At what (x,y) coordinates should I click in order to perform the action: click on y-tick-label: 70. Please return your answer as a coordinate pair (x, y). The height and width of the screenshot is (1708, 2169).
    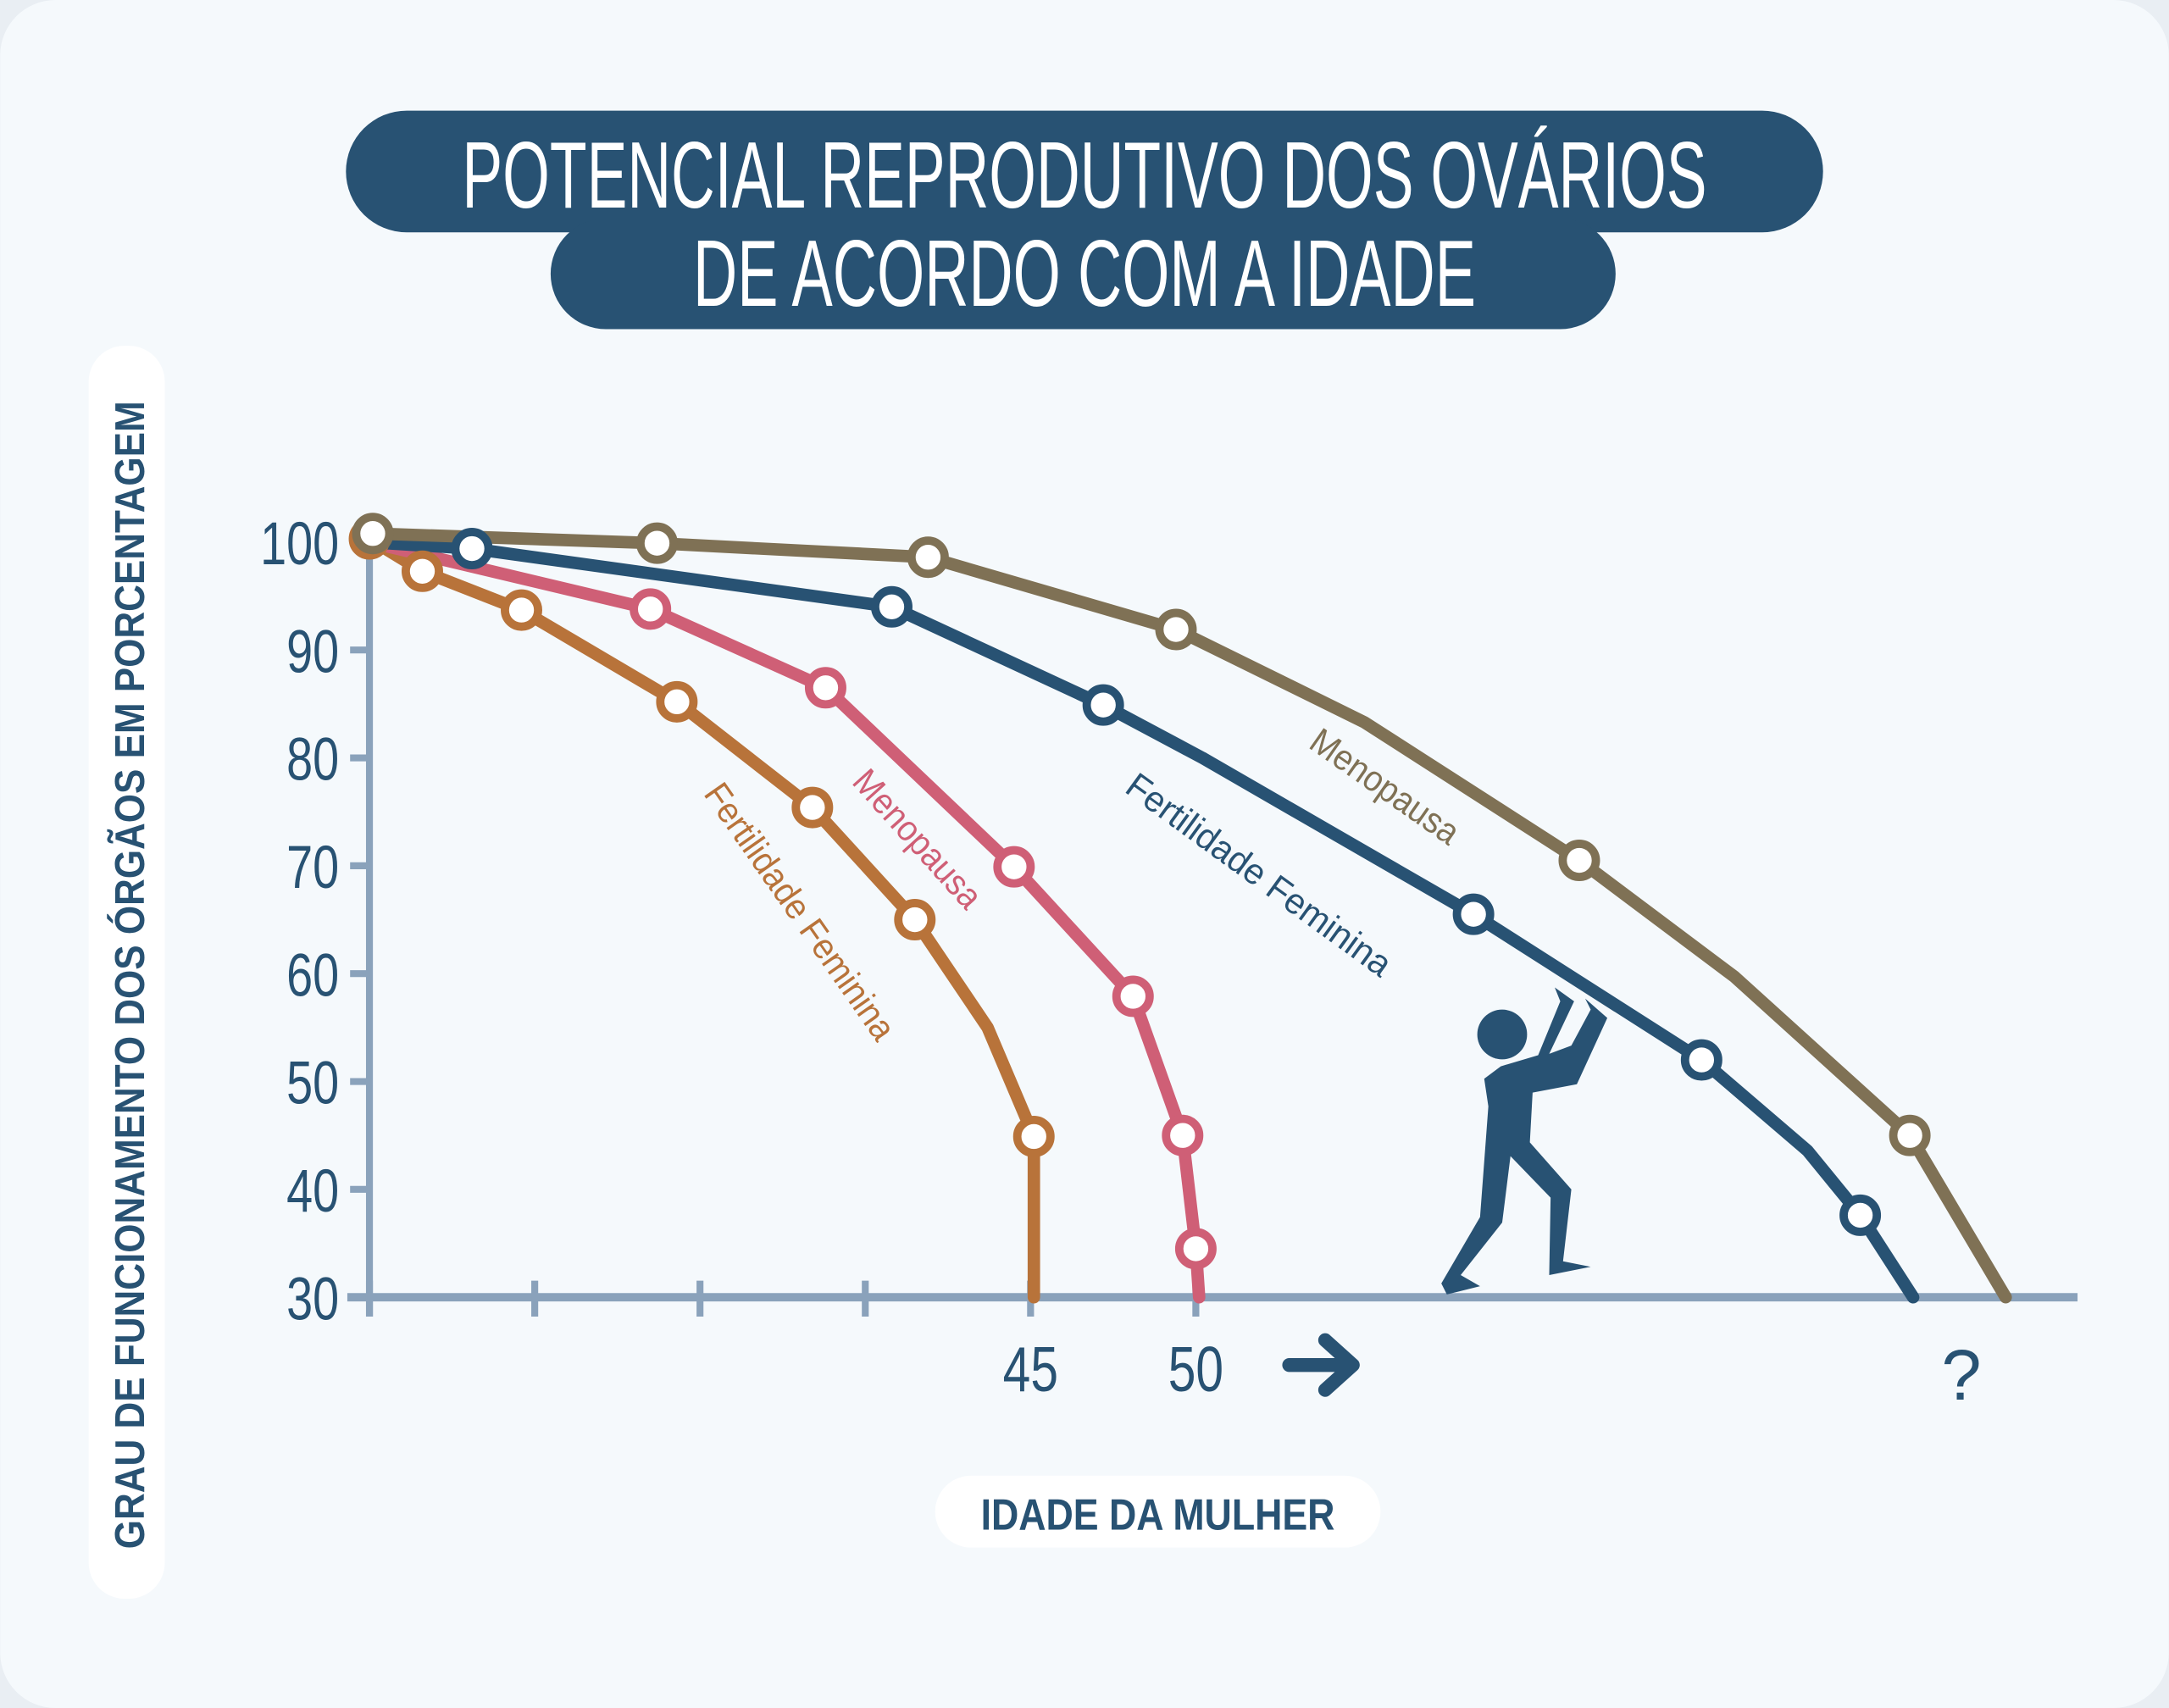
    Looking at the image, I should click on (312, 867).